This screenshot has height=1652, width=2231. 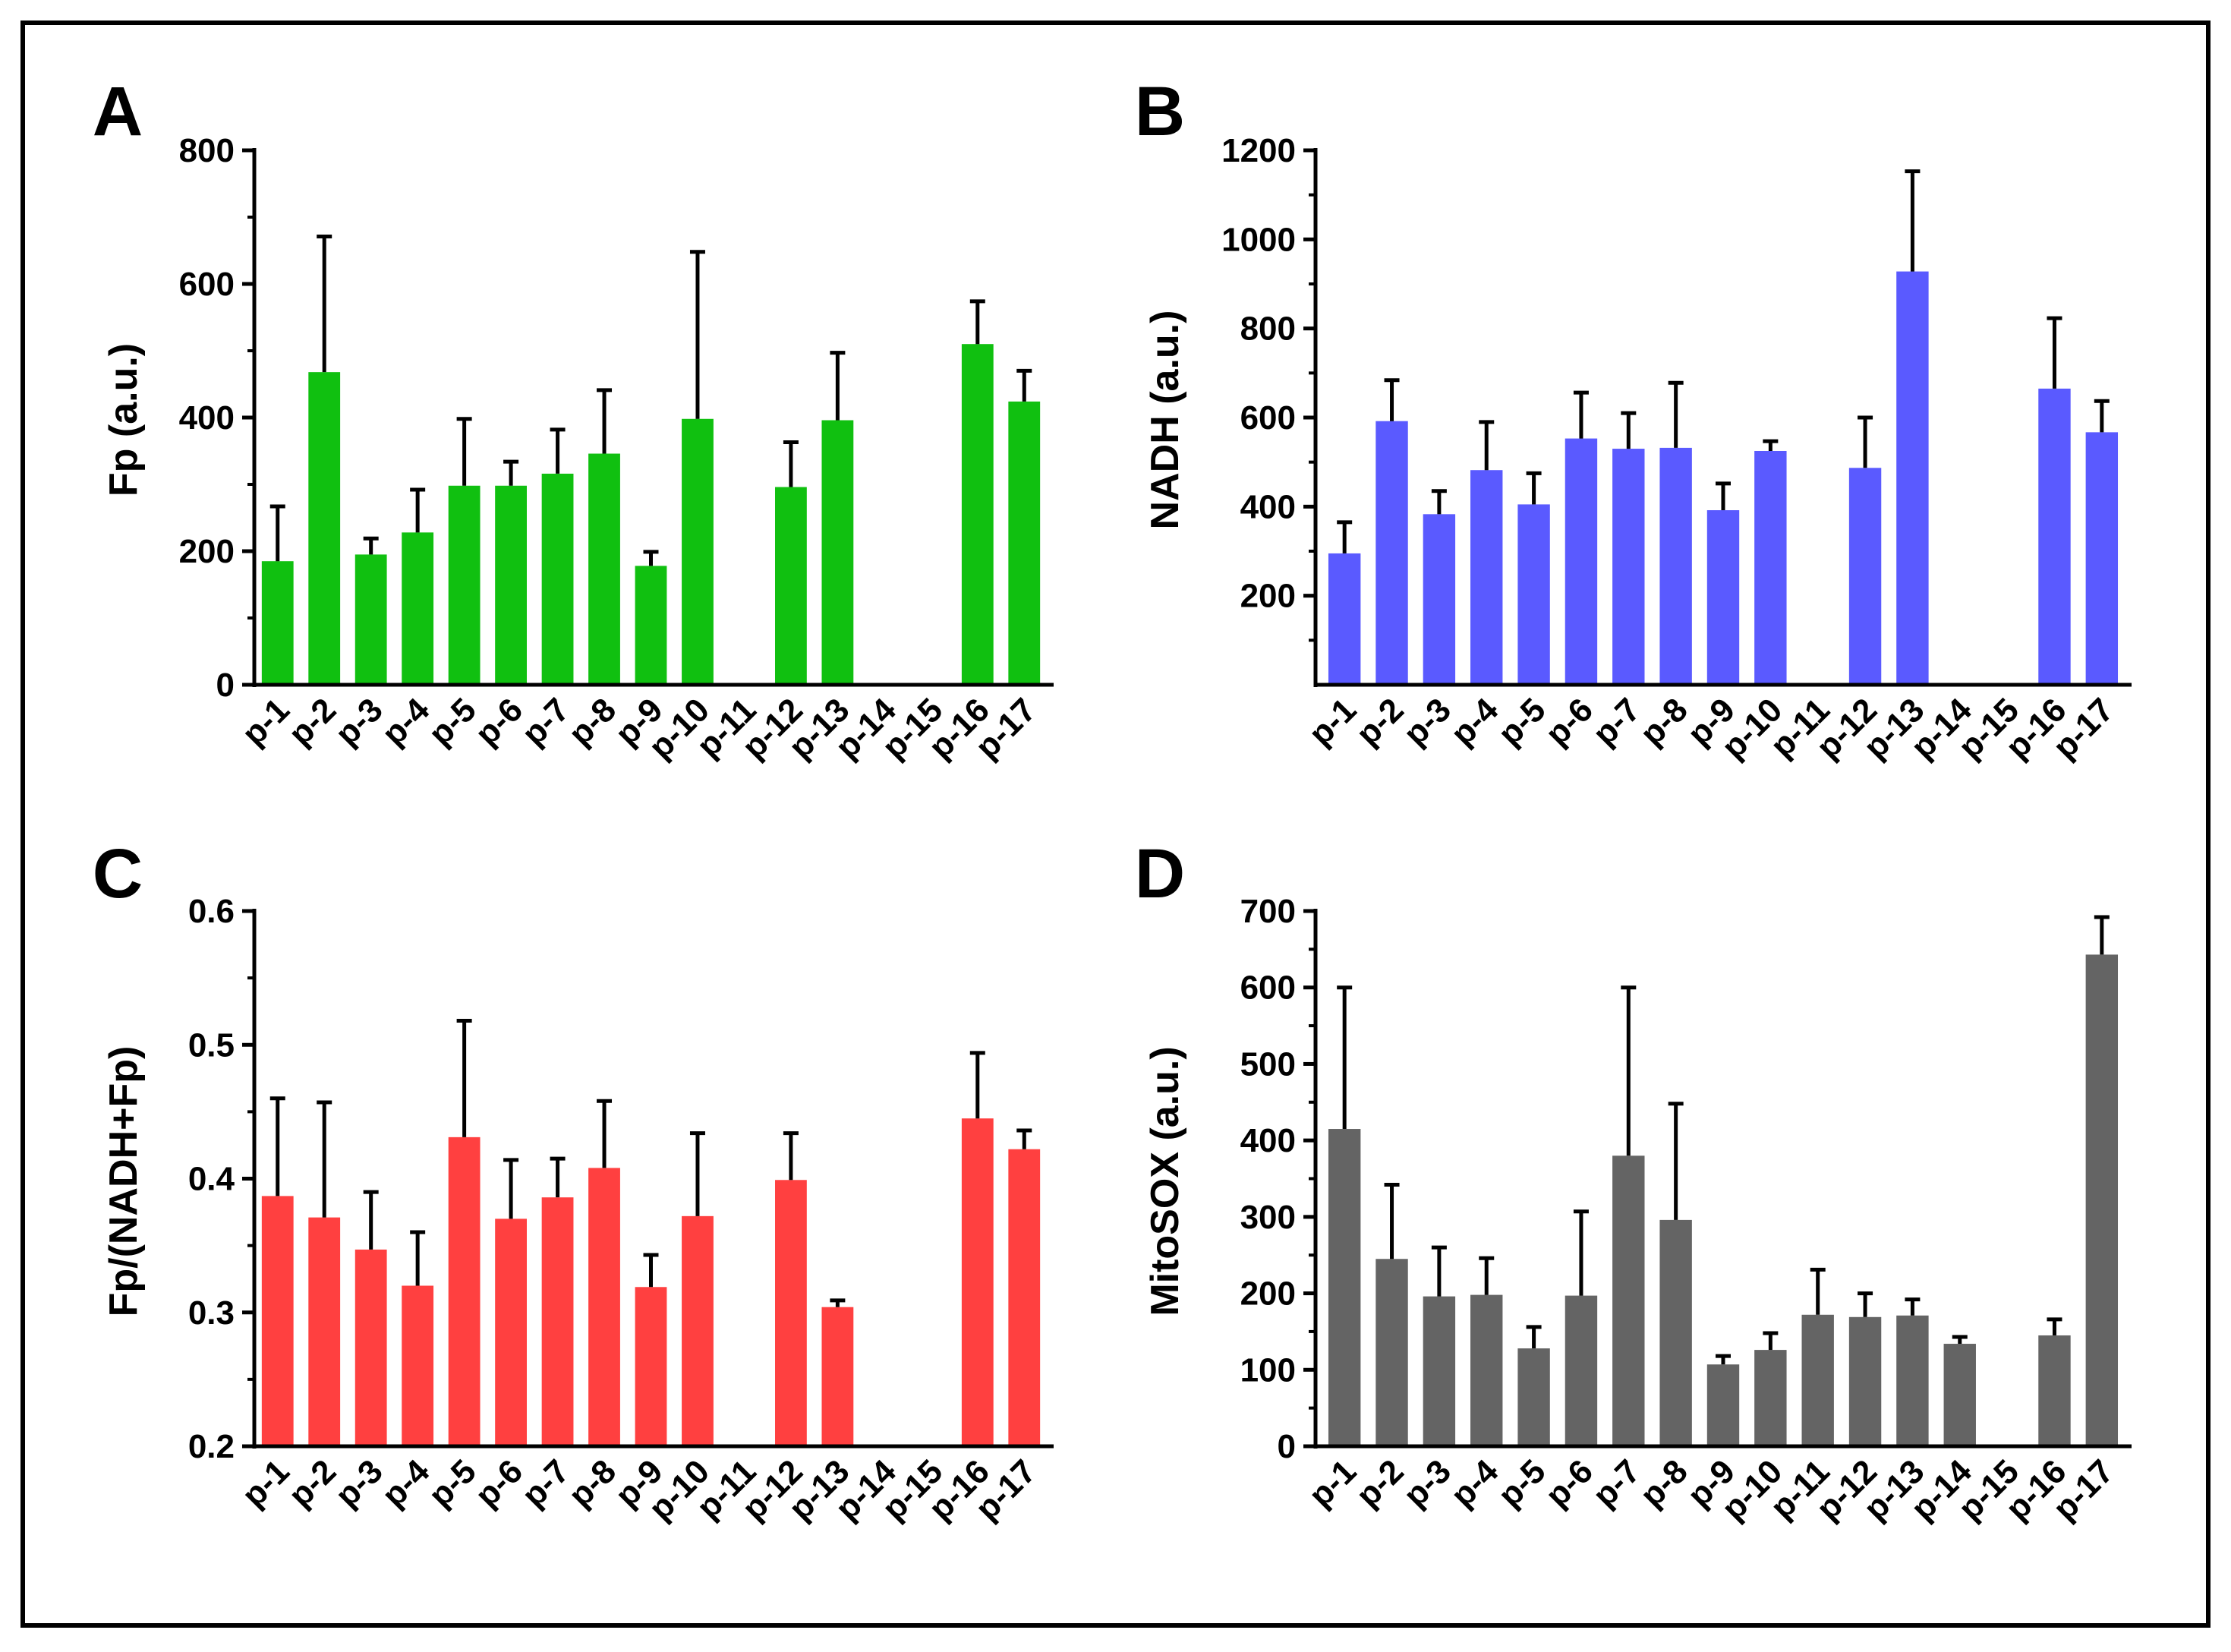 What do you see at coordinates (207, 418) in the screenshot?
I see `panel-a-ytick-label: 400` at bounding box center [207, 418].